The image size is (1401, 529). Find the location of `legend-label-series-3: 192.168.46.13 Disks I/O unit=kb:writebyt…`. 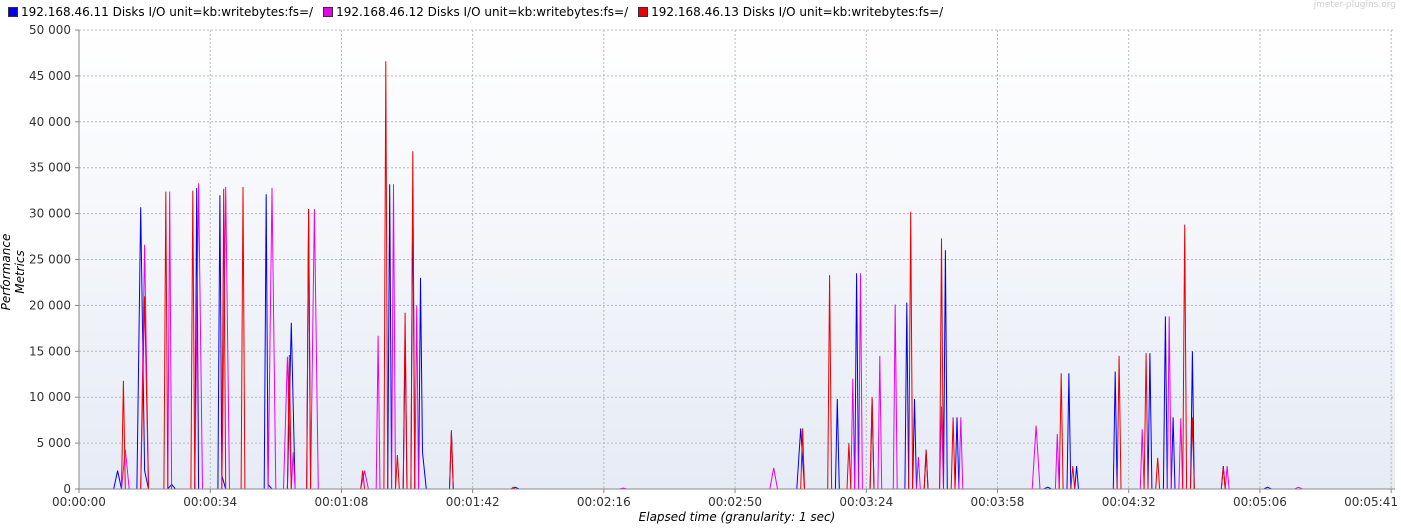

legend-label-series-3: 192.168.46.13 Disks I/O unit=kb:writebyt… is located at coordinates (797, 12).